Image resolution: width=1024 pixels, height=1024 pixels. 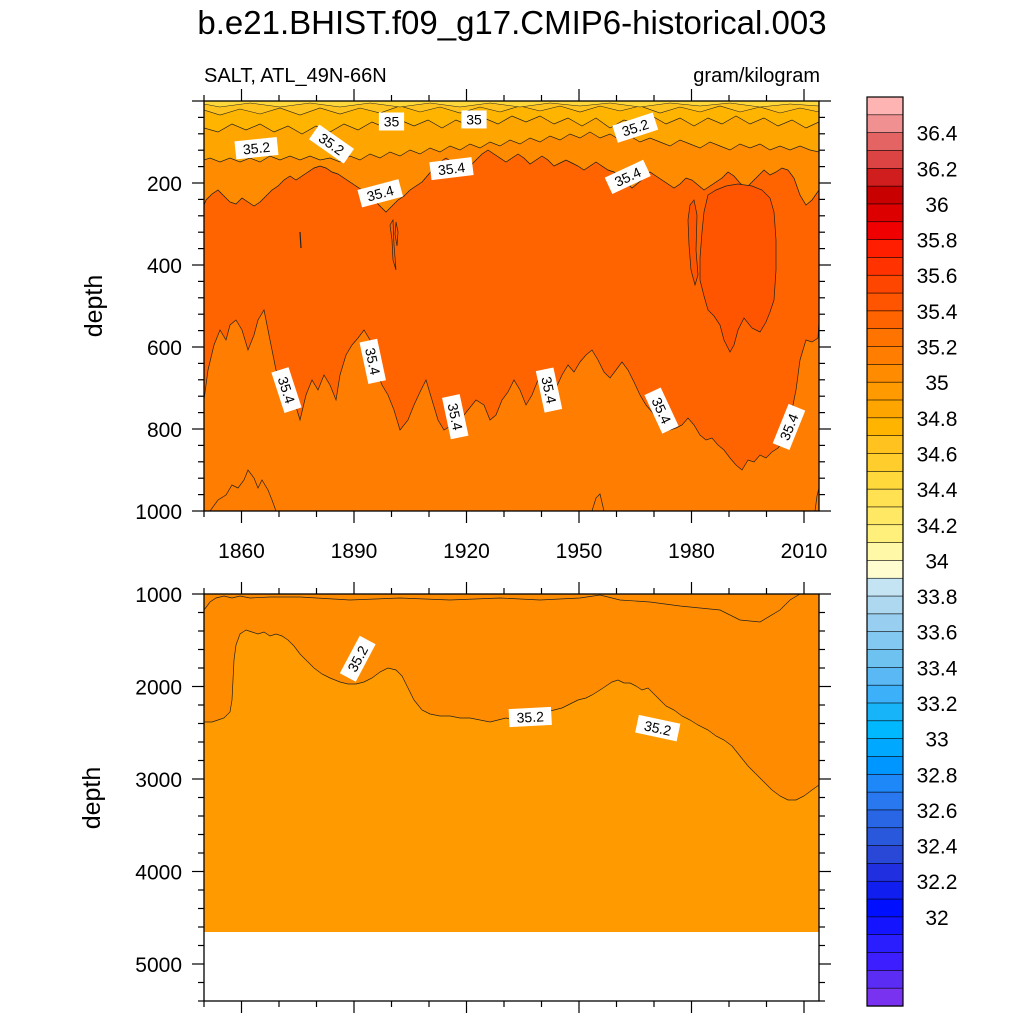 I want to click on colorbar-label: 34.8, so click(x=937, y=419).